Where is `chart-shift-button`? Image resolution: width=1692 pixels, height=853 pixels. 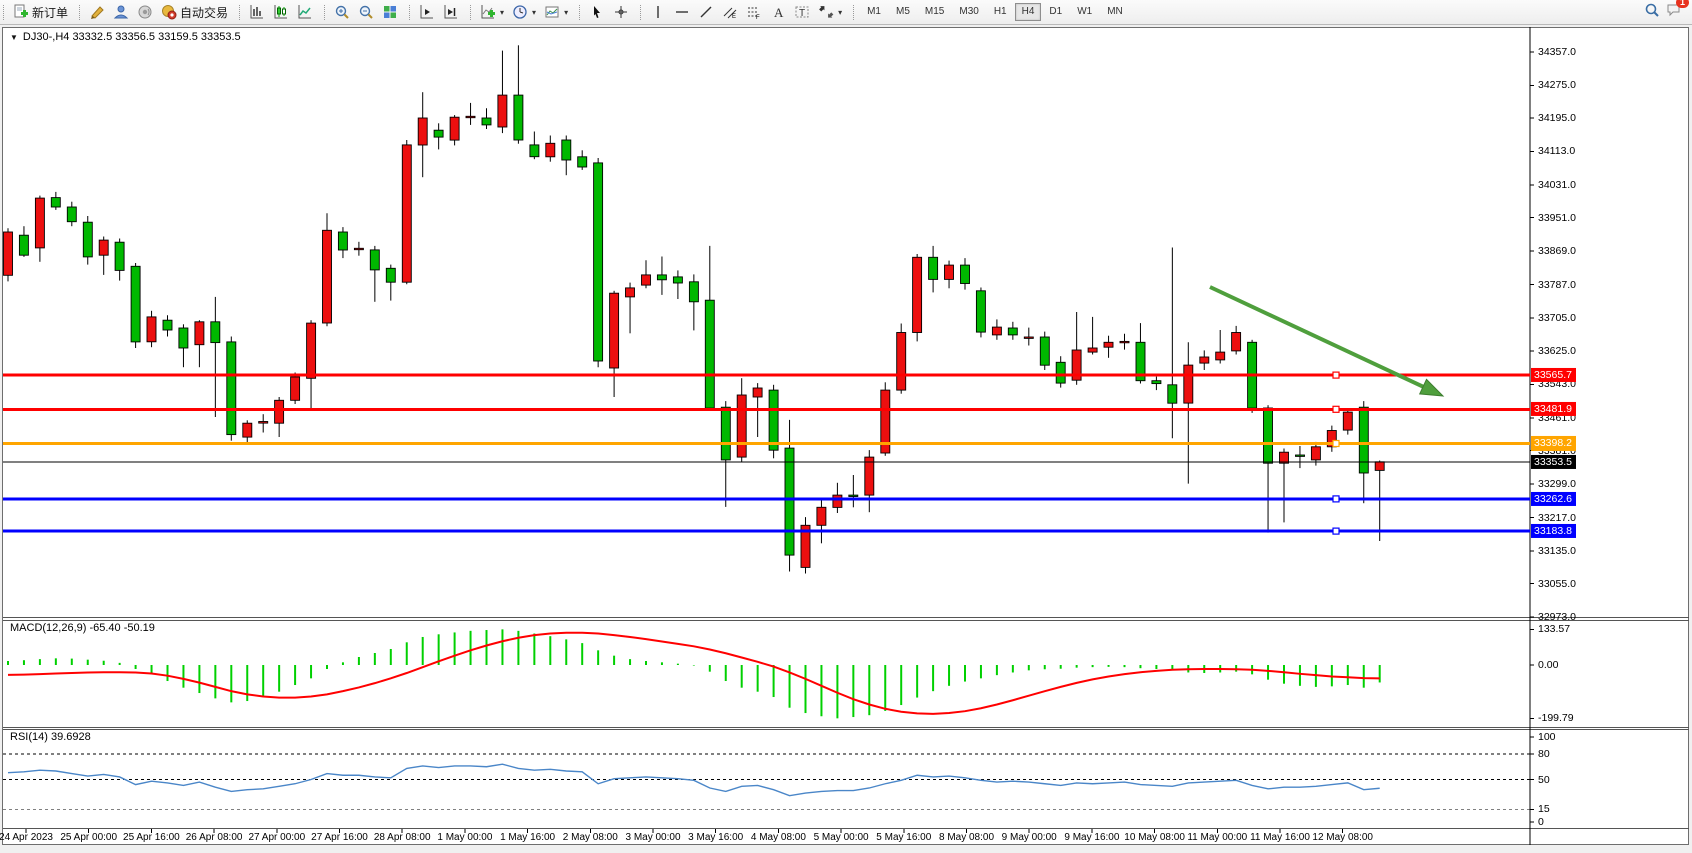
chart-shift-button is located at coordinates (427, 12).